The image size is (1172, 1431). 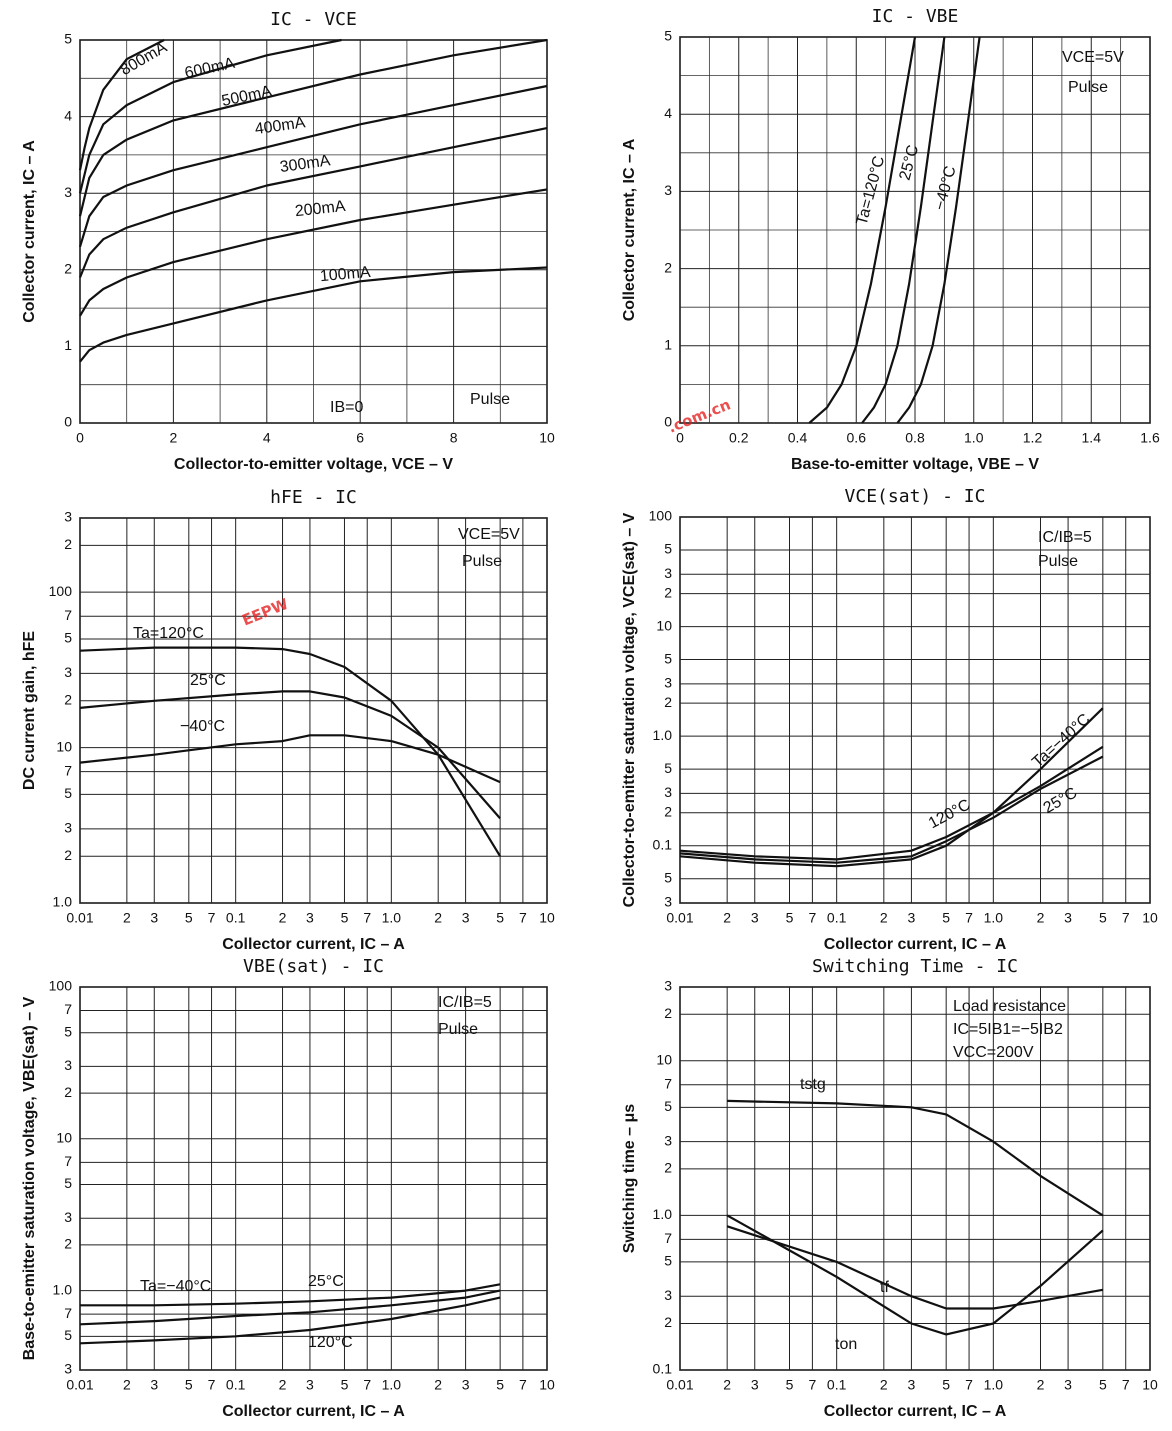 What do you see at coordinates (994, 1385) in the screenshot?
I see `x-tick-label: 1.0` at bounding box center [994, 1385].